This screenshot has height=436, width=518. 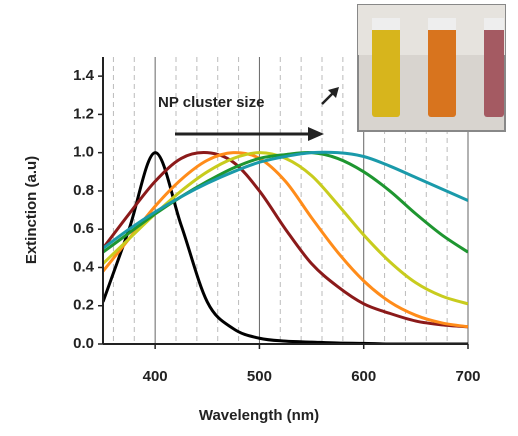 What do you see at coordinates (467, 376) in the screenshot?
I see `x-tick-label: 700` at bounding box center [467, 376].